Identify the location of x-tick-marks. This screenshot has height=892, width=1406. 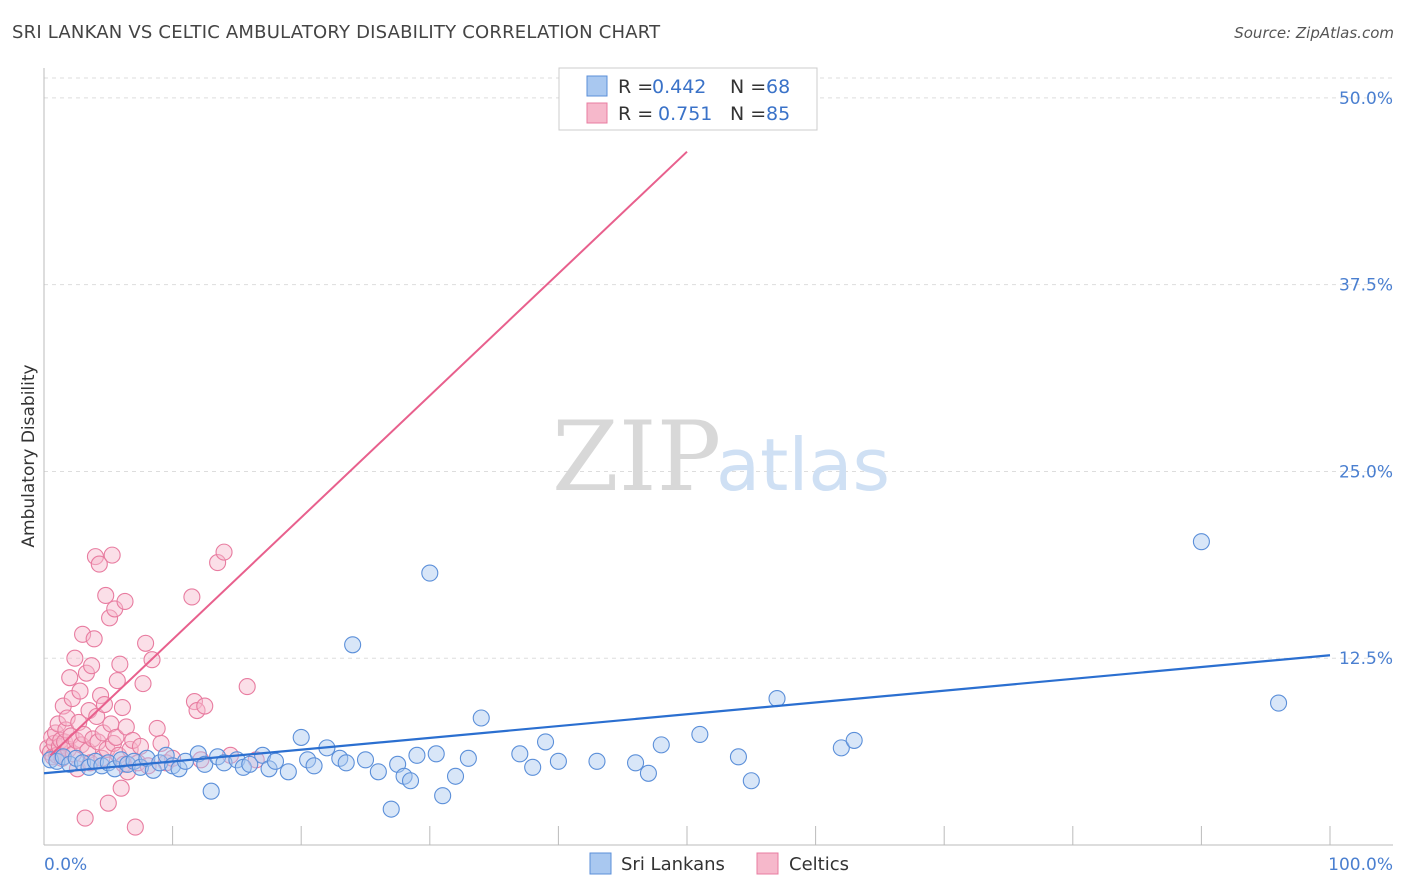
(751, 835).